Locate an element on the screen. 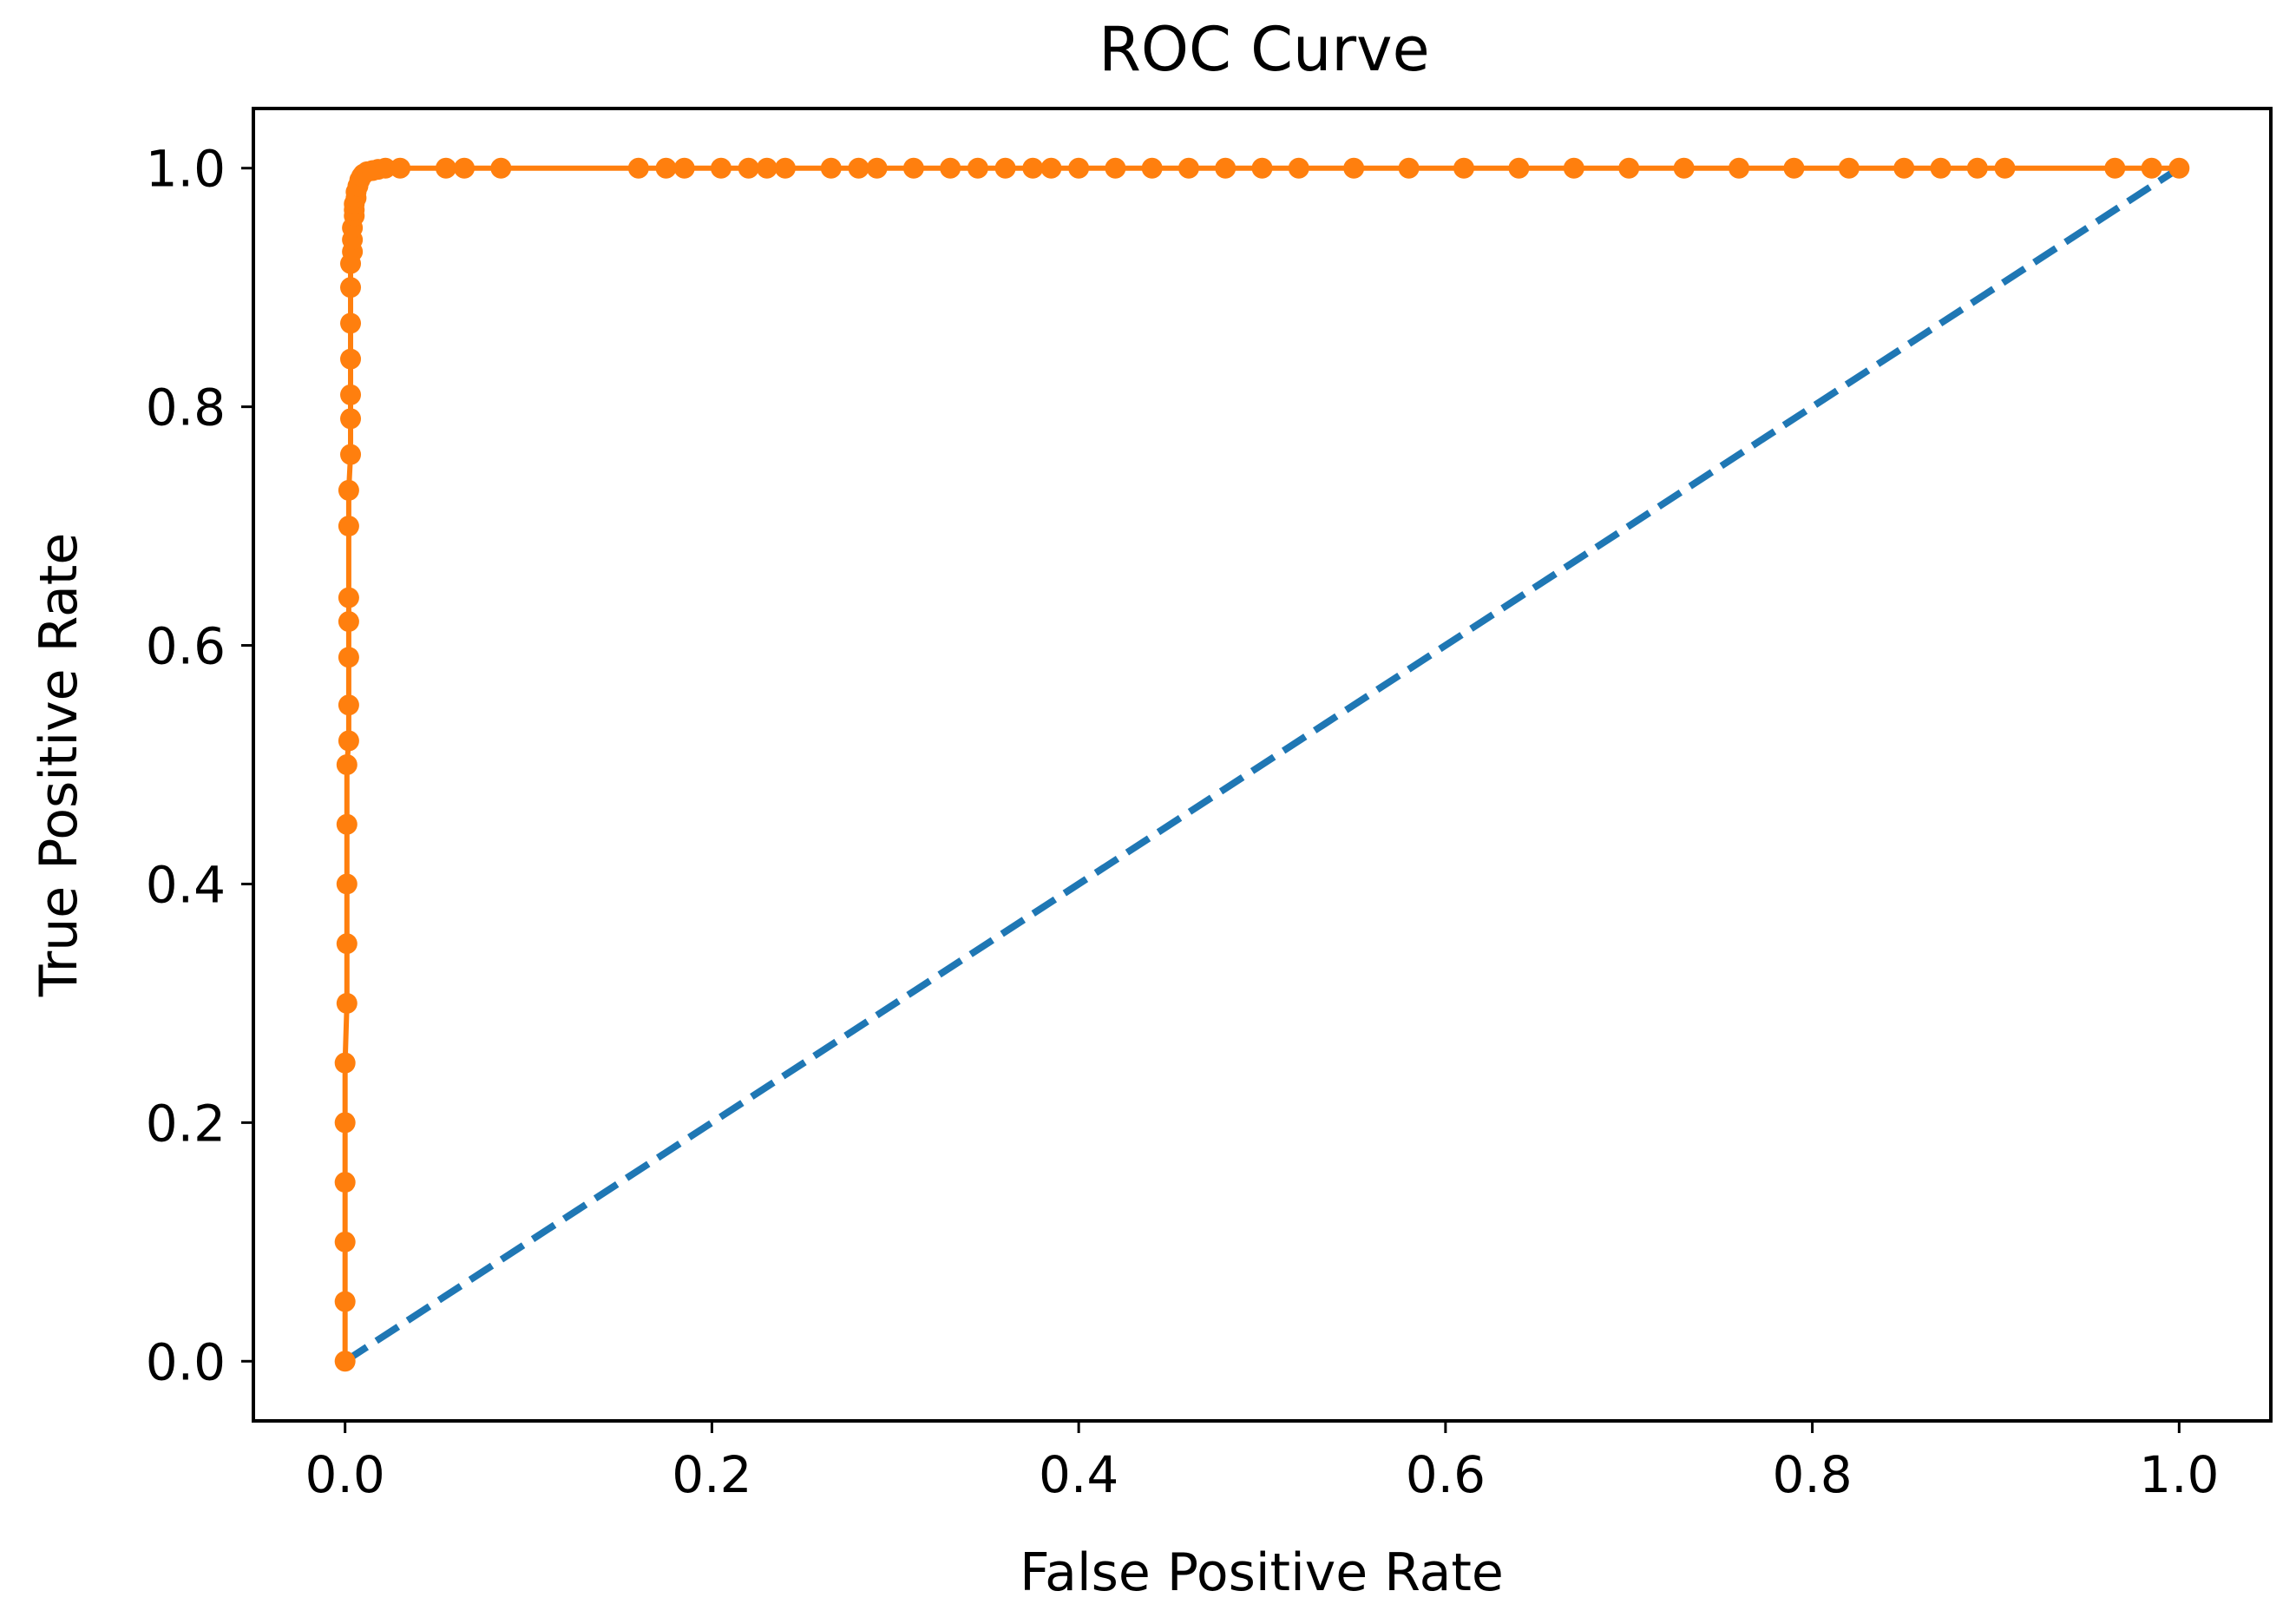 Image resolution: width=2296 pixels, height=1624 pixels. y-tick-label: 0.0 is located at coordinates (186, 1361).